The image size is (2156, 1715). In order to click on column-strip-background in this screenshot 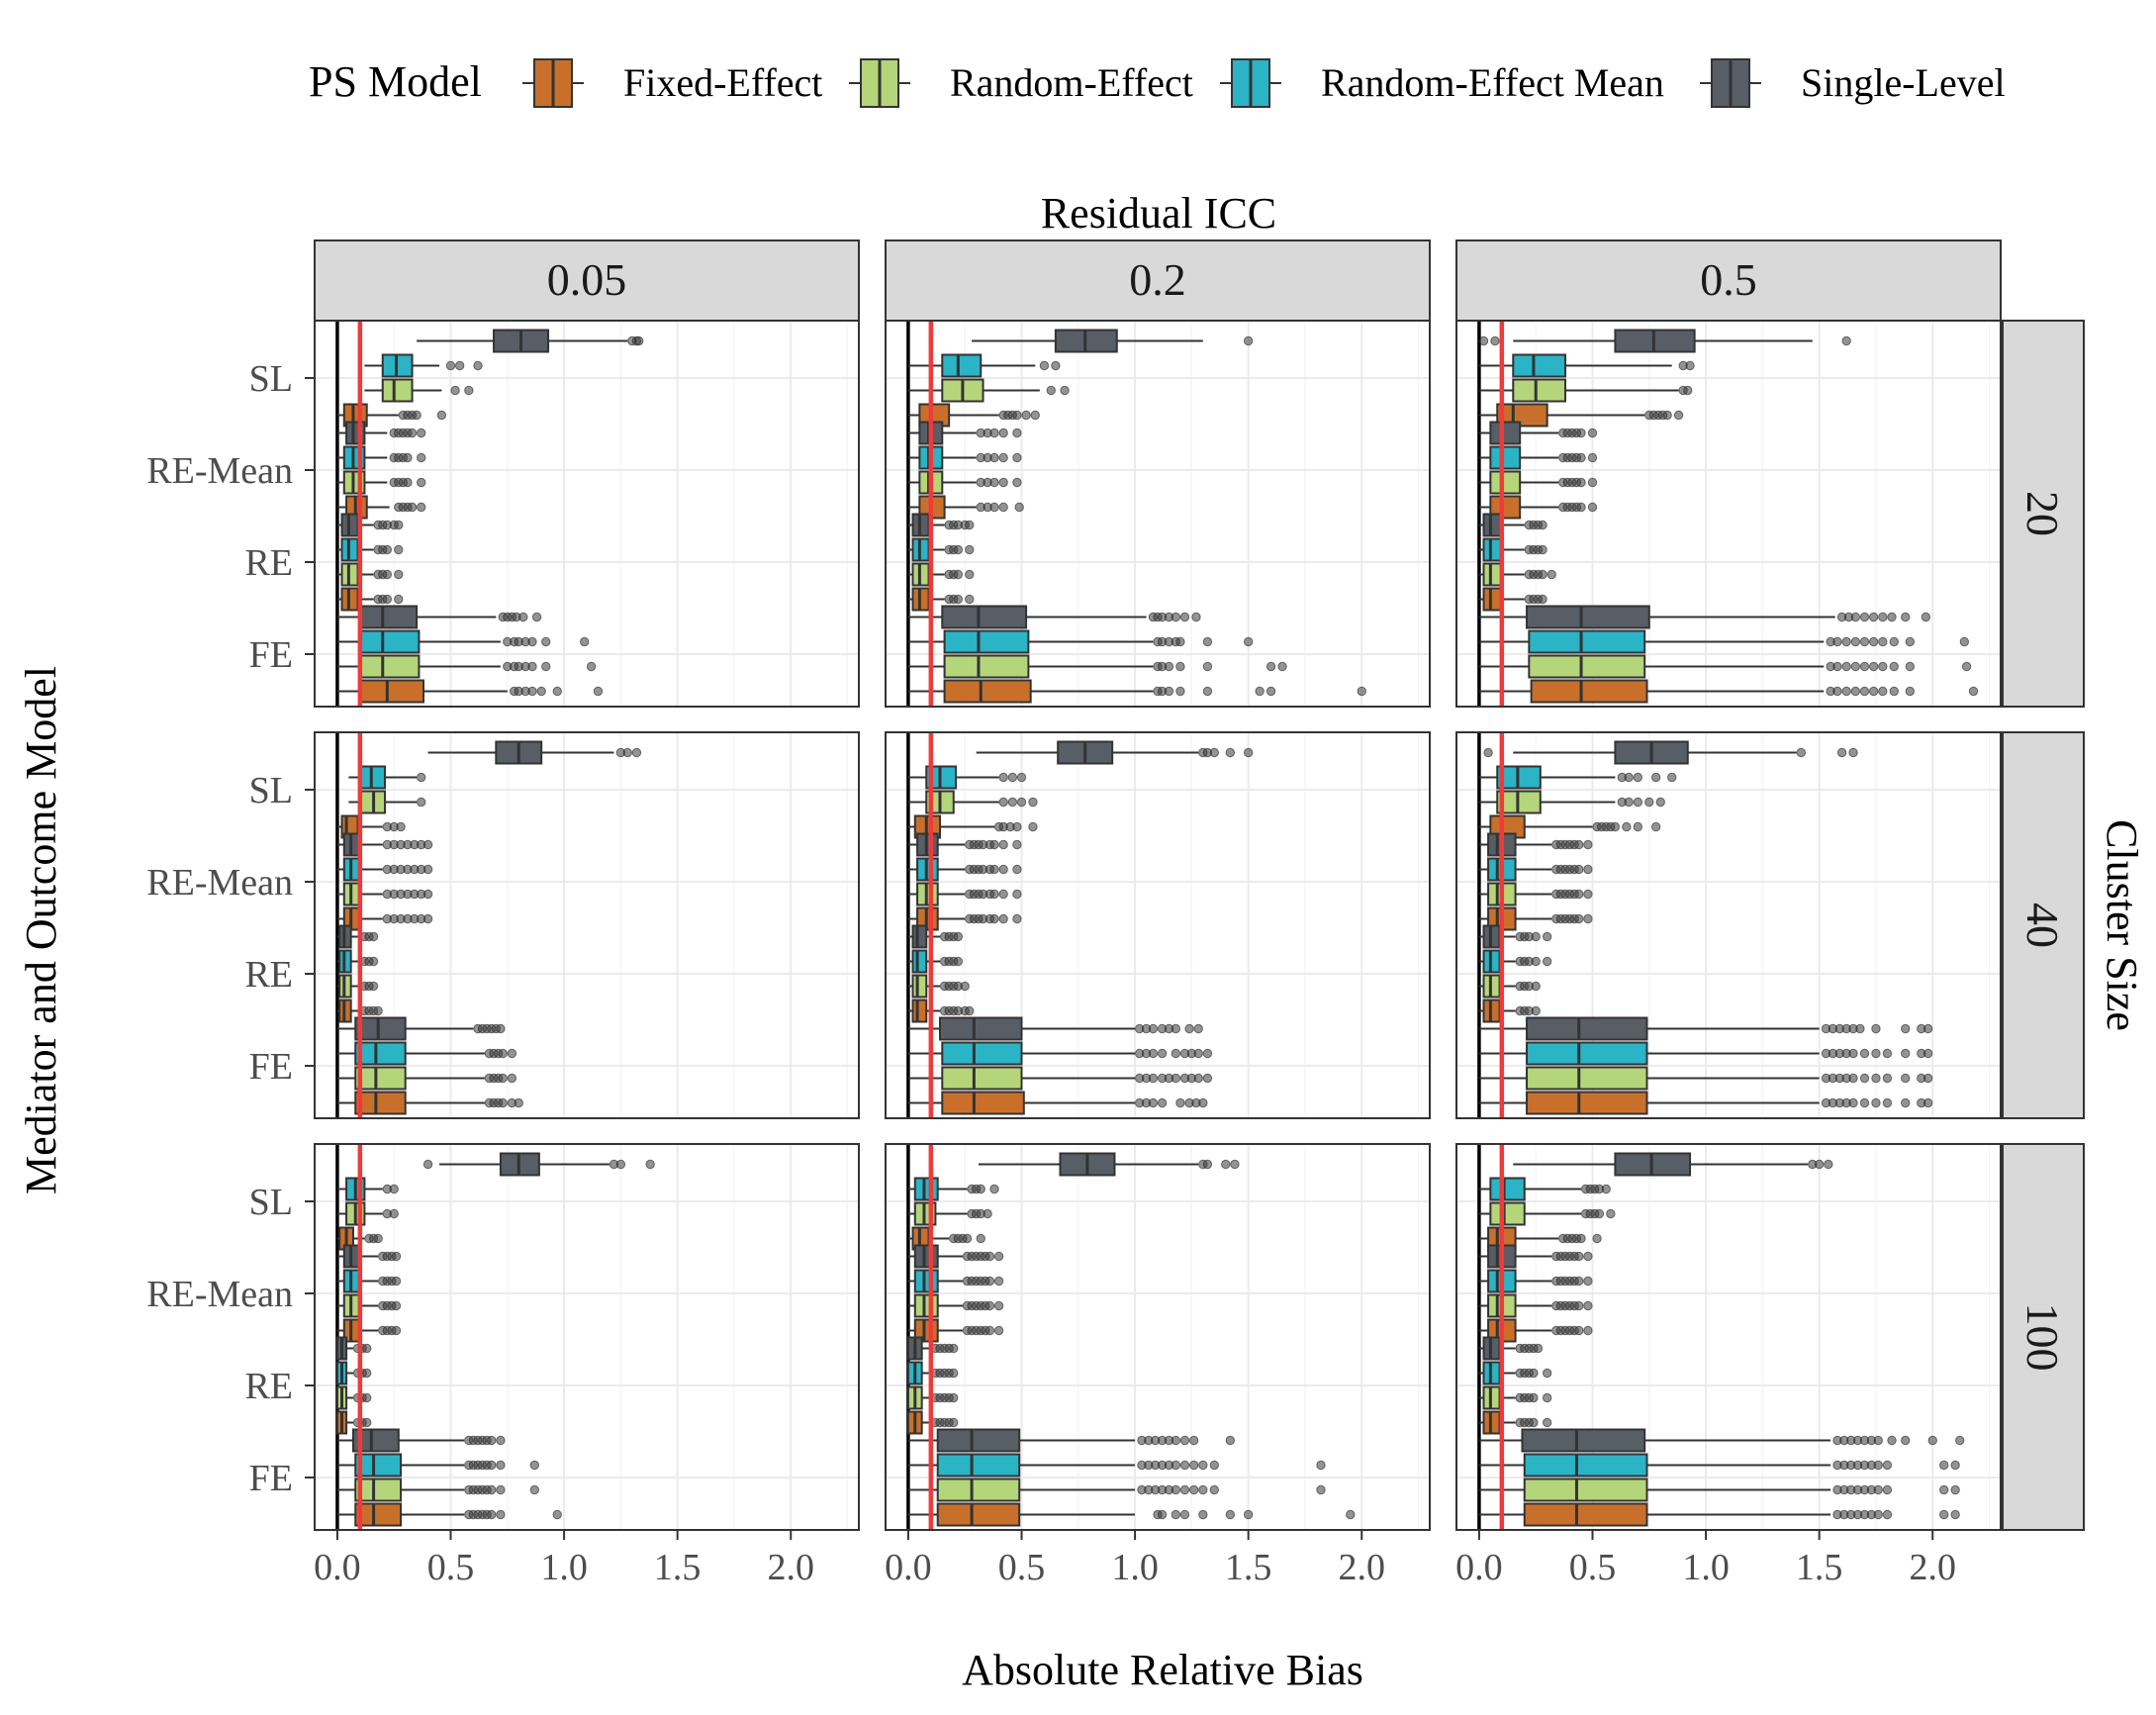, I will do `click(587, 280)`.